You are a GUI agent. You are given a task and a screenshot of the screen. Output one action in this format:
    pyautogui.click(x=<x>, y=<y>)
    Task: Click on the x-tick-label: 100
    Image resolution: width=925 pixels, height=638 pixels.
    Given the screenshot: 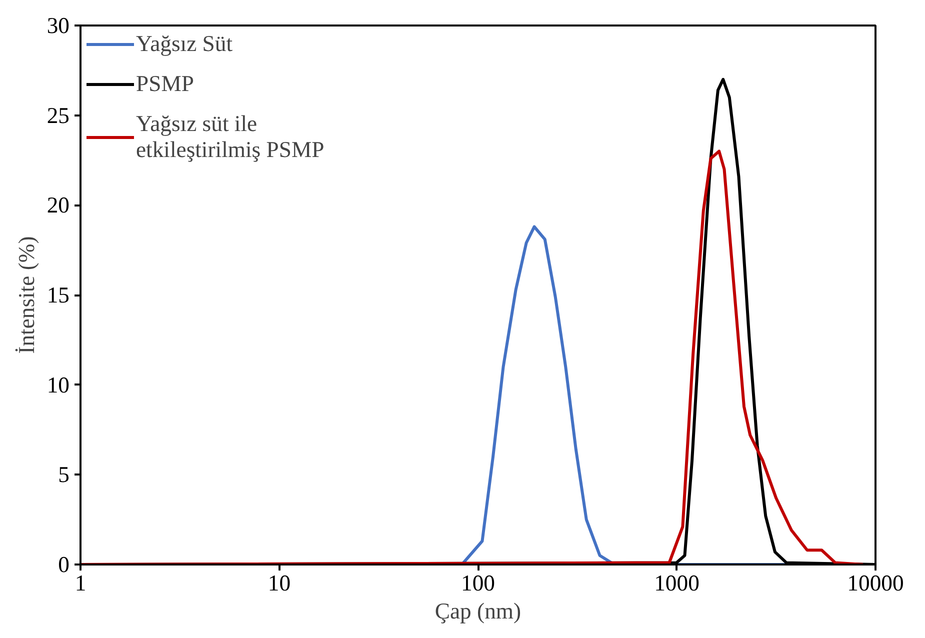 What is the action you would take?
    pyautogui.click(x=478, y=583)
    